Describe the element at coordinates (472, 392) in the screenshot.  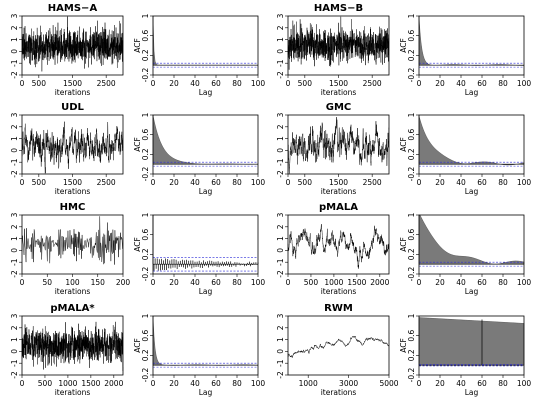
I see `rwm-acf-xlabel: Lag` at that location.